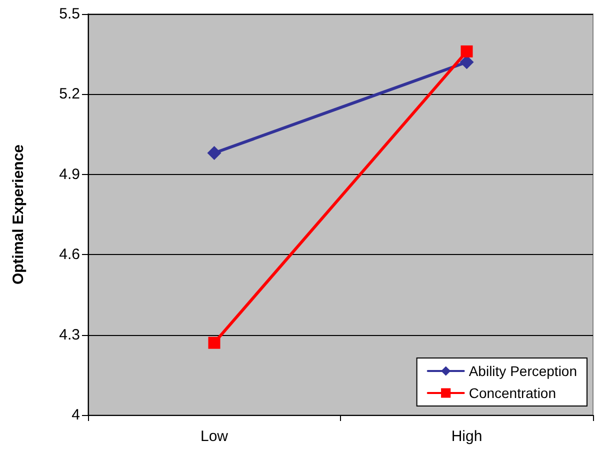 Image resolution: width=595 pixels, height=458 pixels. Describe the element at coordinates (69, 14) in the screenshot. I see `y-tick-label: 5.5` at that location.